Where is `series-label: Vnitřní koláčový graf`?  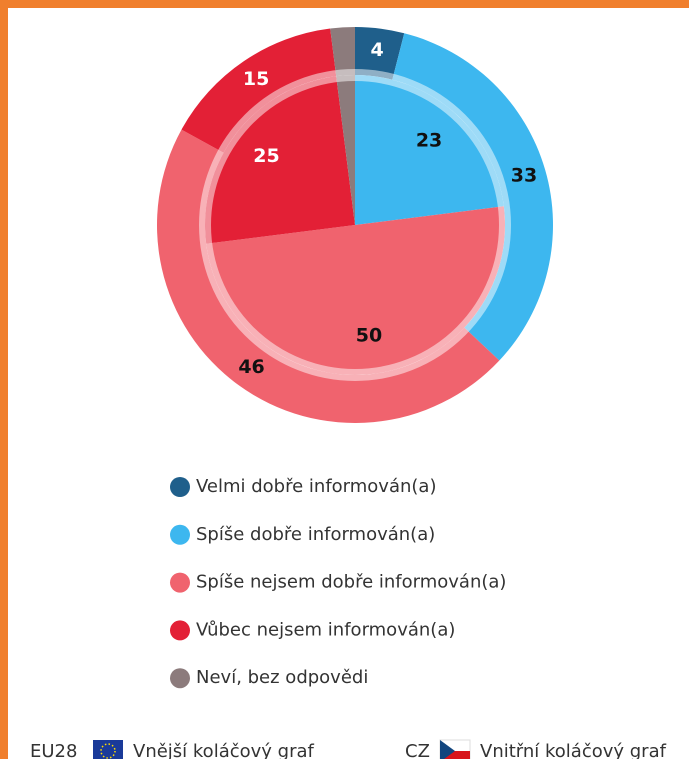 series-label: Vnitřní koláčový graf is located at coordinates (573, 750).